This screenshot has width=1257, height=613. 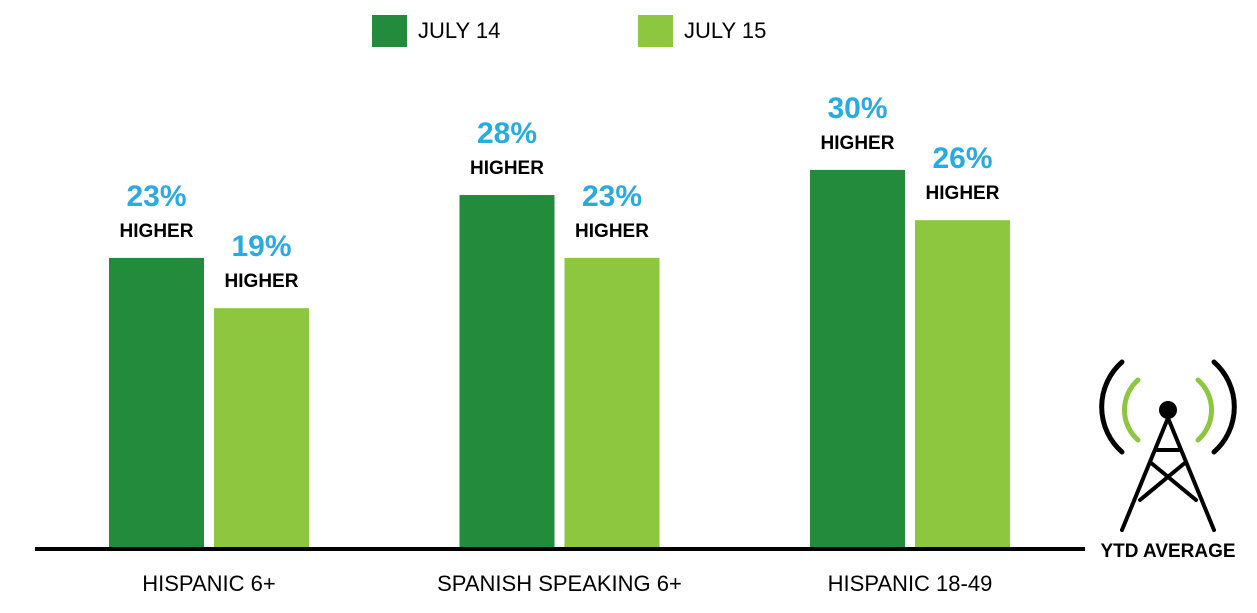 What do you see at coordinates (507, 133) in the screenshot?
I see `data-label: 28%` at bounding box center [507, 133].